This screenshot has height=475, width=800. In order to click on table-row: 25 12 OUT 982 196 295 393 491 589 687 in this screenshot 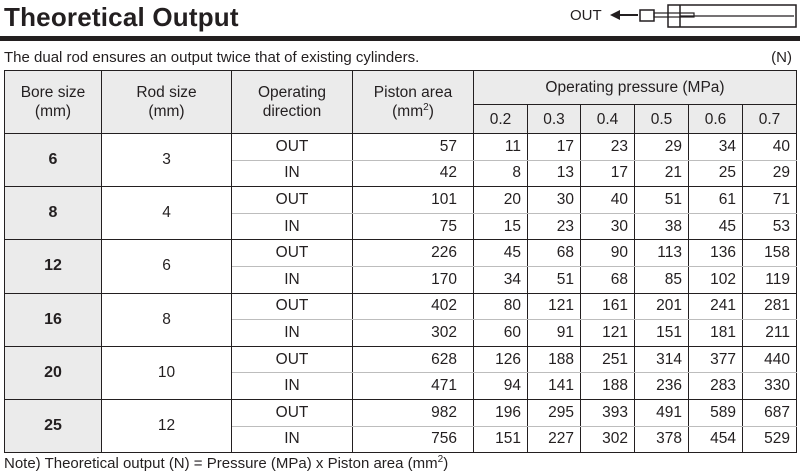, I will do `click(400, 426)`.